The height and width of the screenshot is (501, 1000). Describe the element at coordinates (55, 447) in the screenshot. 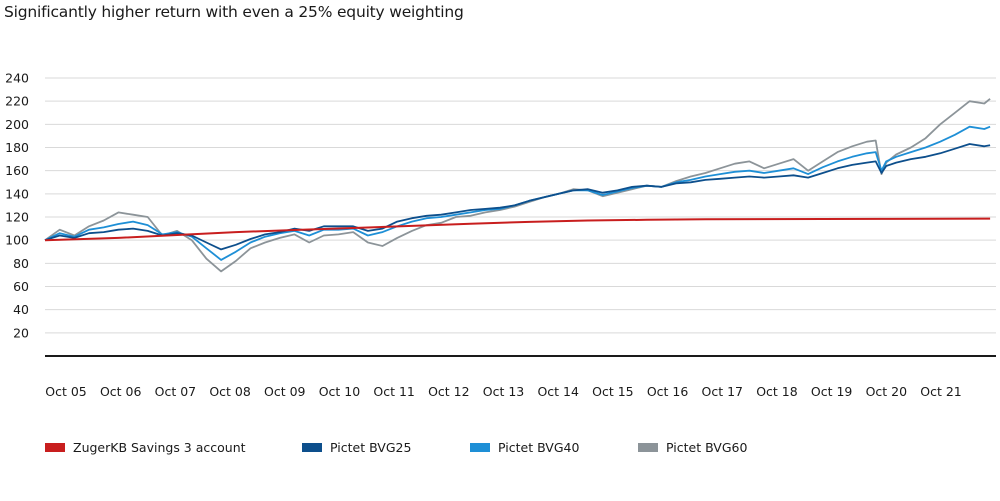

I see `legend-swatch-zugerkb` at that location.